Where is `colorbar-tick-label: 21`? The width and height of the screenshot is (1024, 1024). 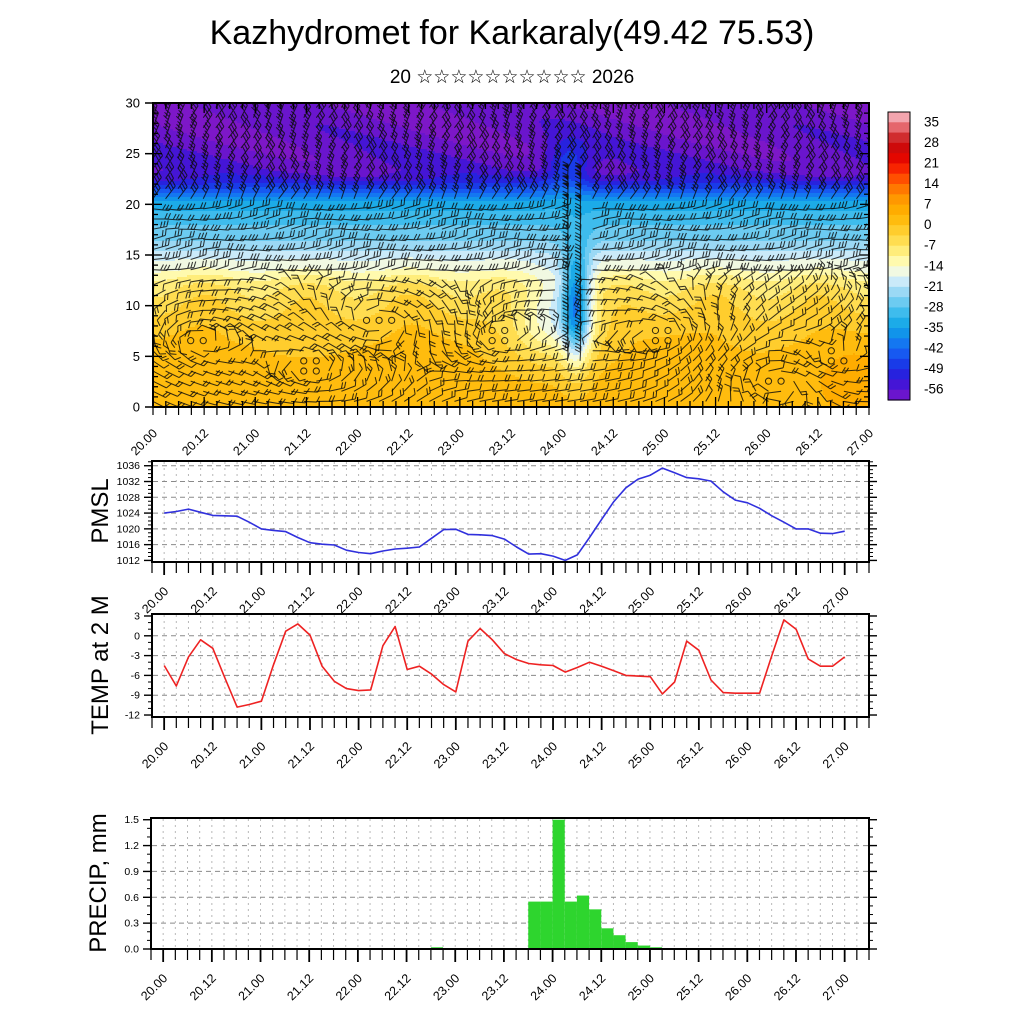 colorbar-tick-label: 21 is located at coordinates (931, 162).